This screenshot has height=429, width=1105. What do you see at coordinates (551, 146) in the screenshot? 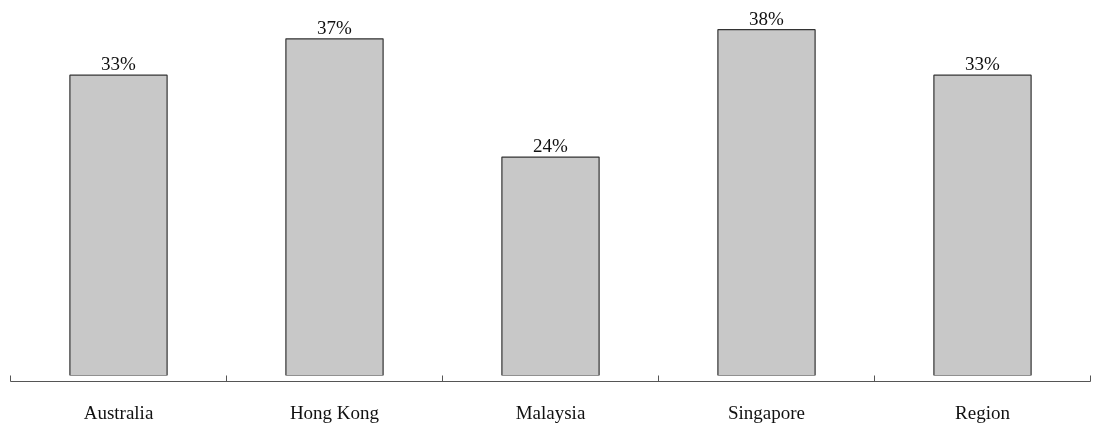
I see `data-label: 24%` at bounding box center [551, 146].